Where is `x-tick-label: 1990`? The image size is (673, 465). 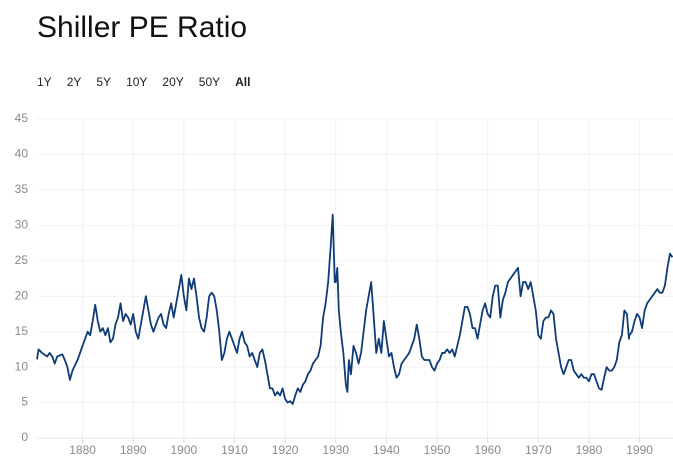
x-tick-label: 1990 is located at coordinates (639, 450).